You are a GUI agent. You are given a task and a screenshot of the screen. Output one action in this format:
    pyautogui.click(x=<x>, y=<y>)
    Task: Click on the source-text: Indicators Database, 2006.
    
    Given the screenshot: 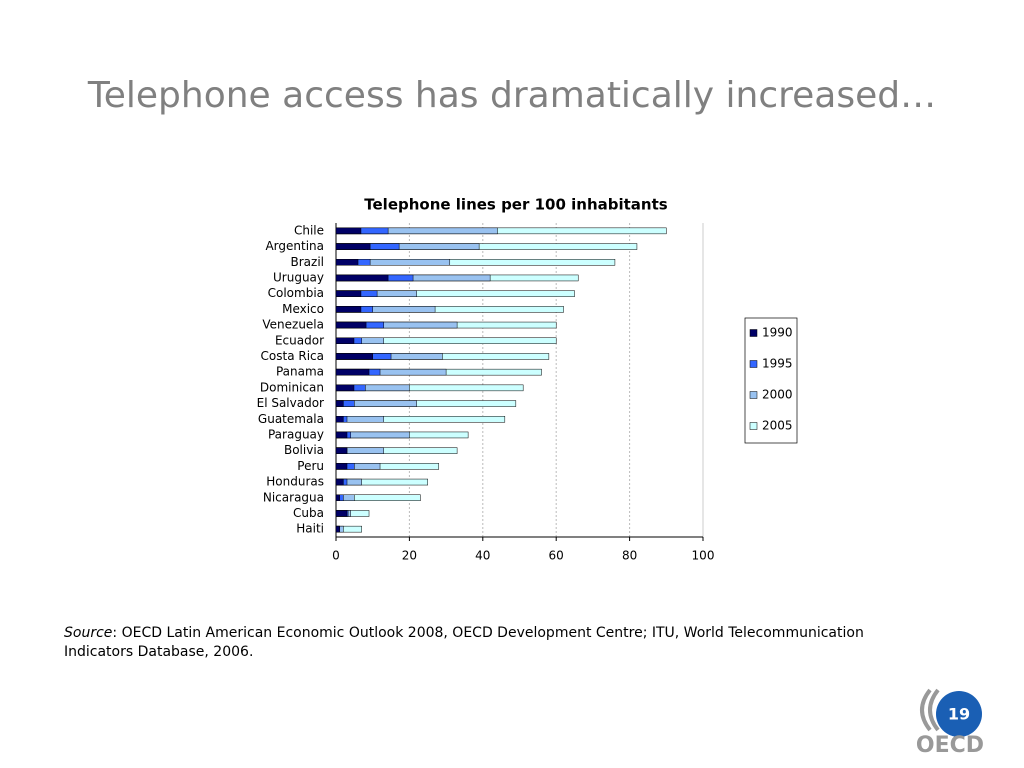 What is the action you would take?
    pyautogui.click(x=158, y=652)
    